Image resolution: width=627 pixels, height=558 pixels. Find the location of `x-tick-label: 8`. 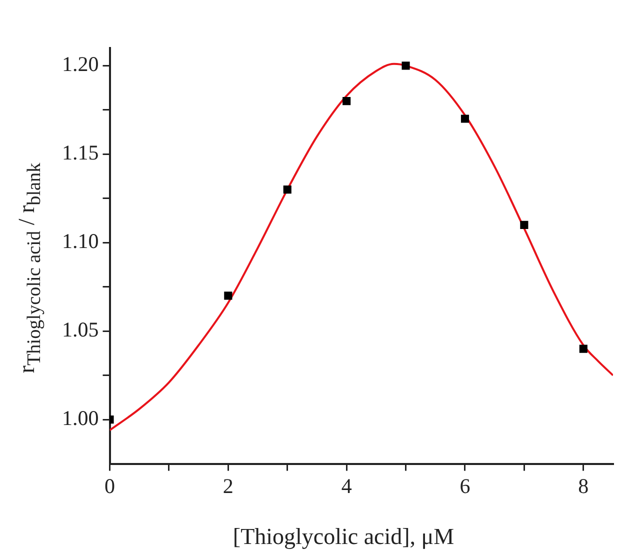

x-tick-label: 8 is located at coordinates (583, 486).